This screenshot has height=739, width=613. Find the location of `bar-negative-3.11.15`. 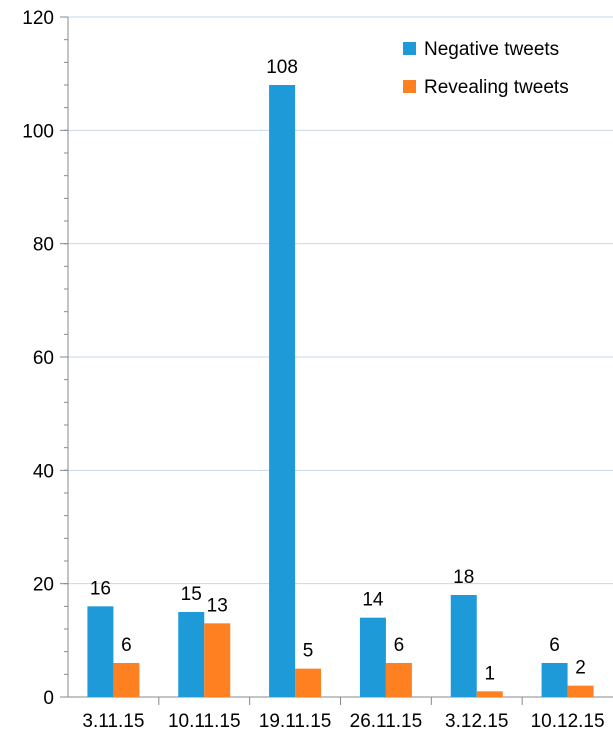

bar-negative-3.11.15 is located at coordinates (100, 651).